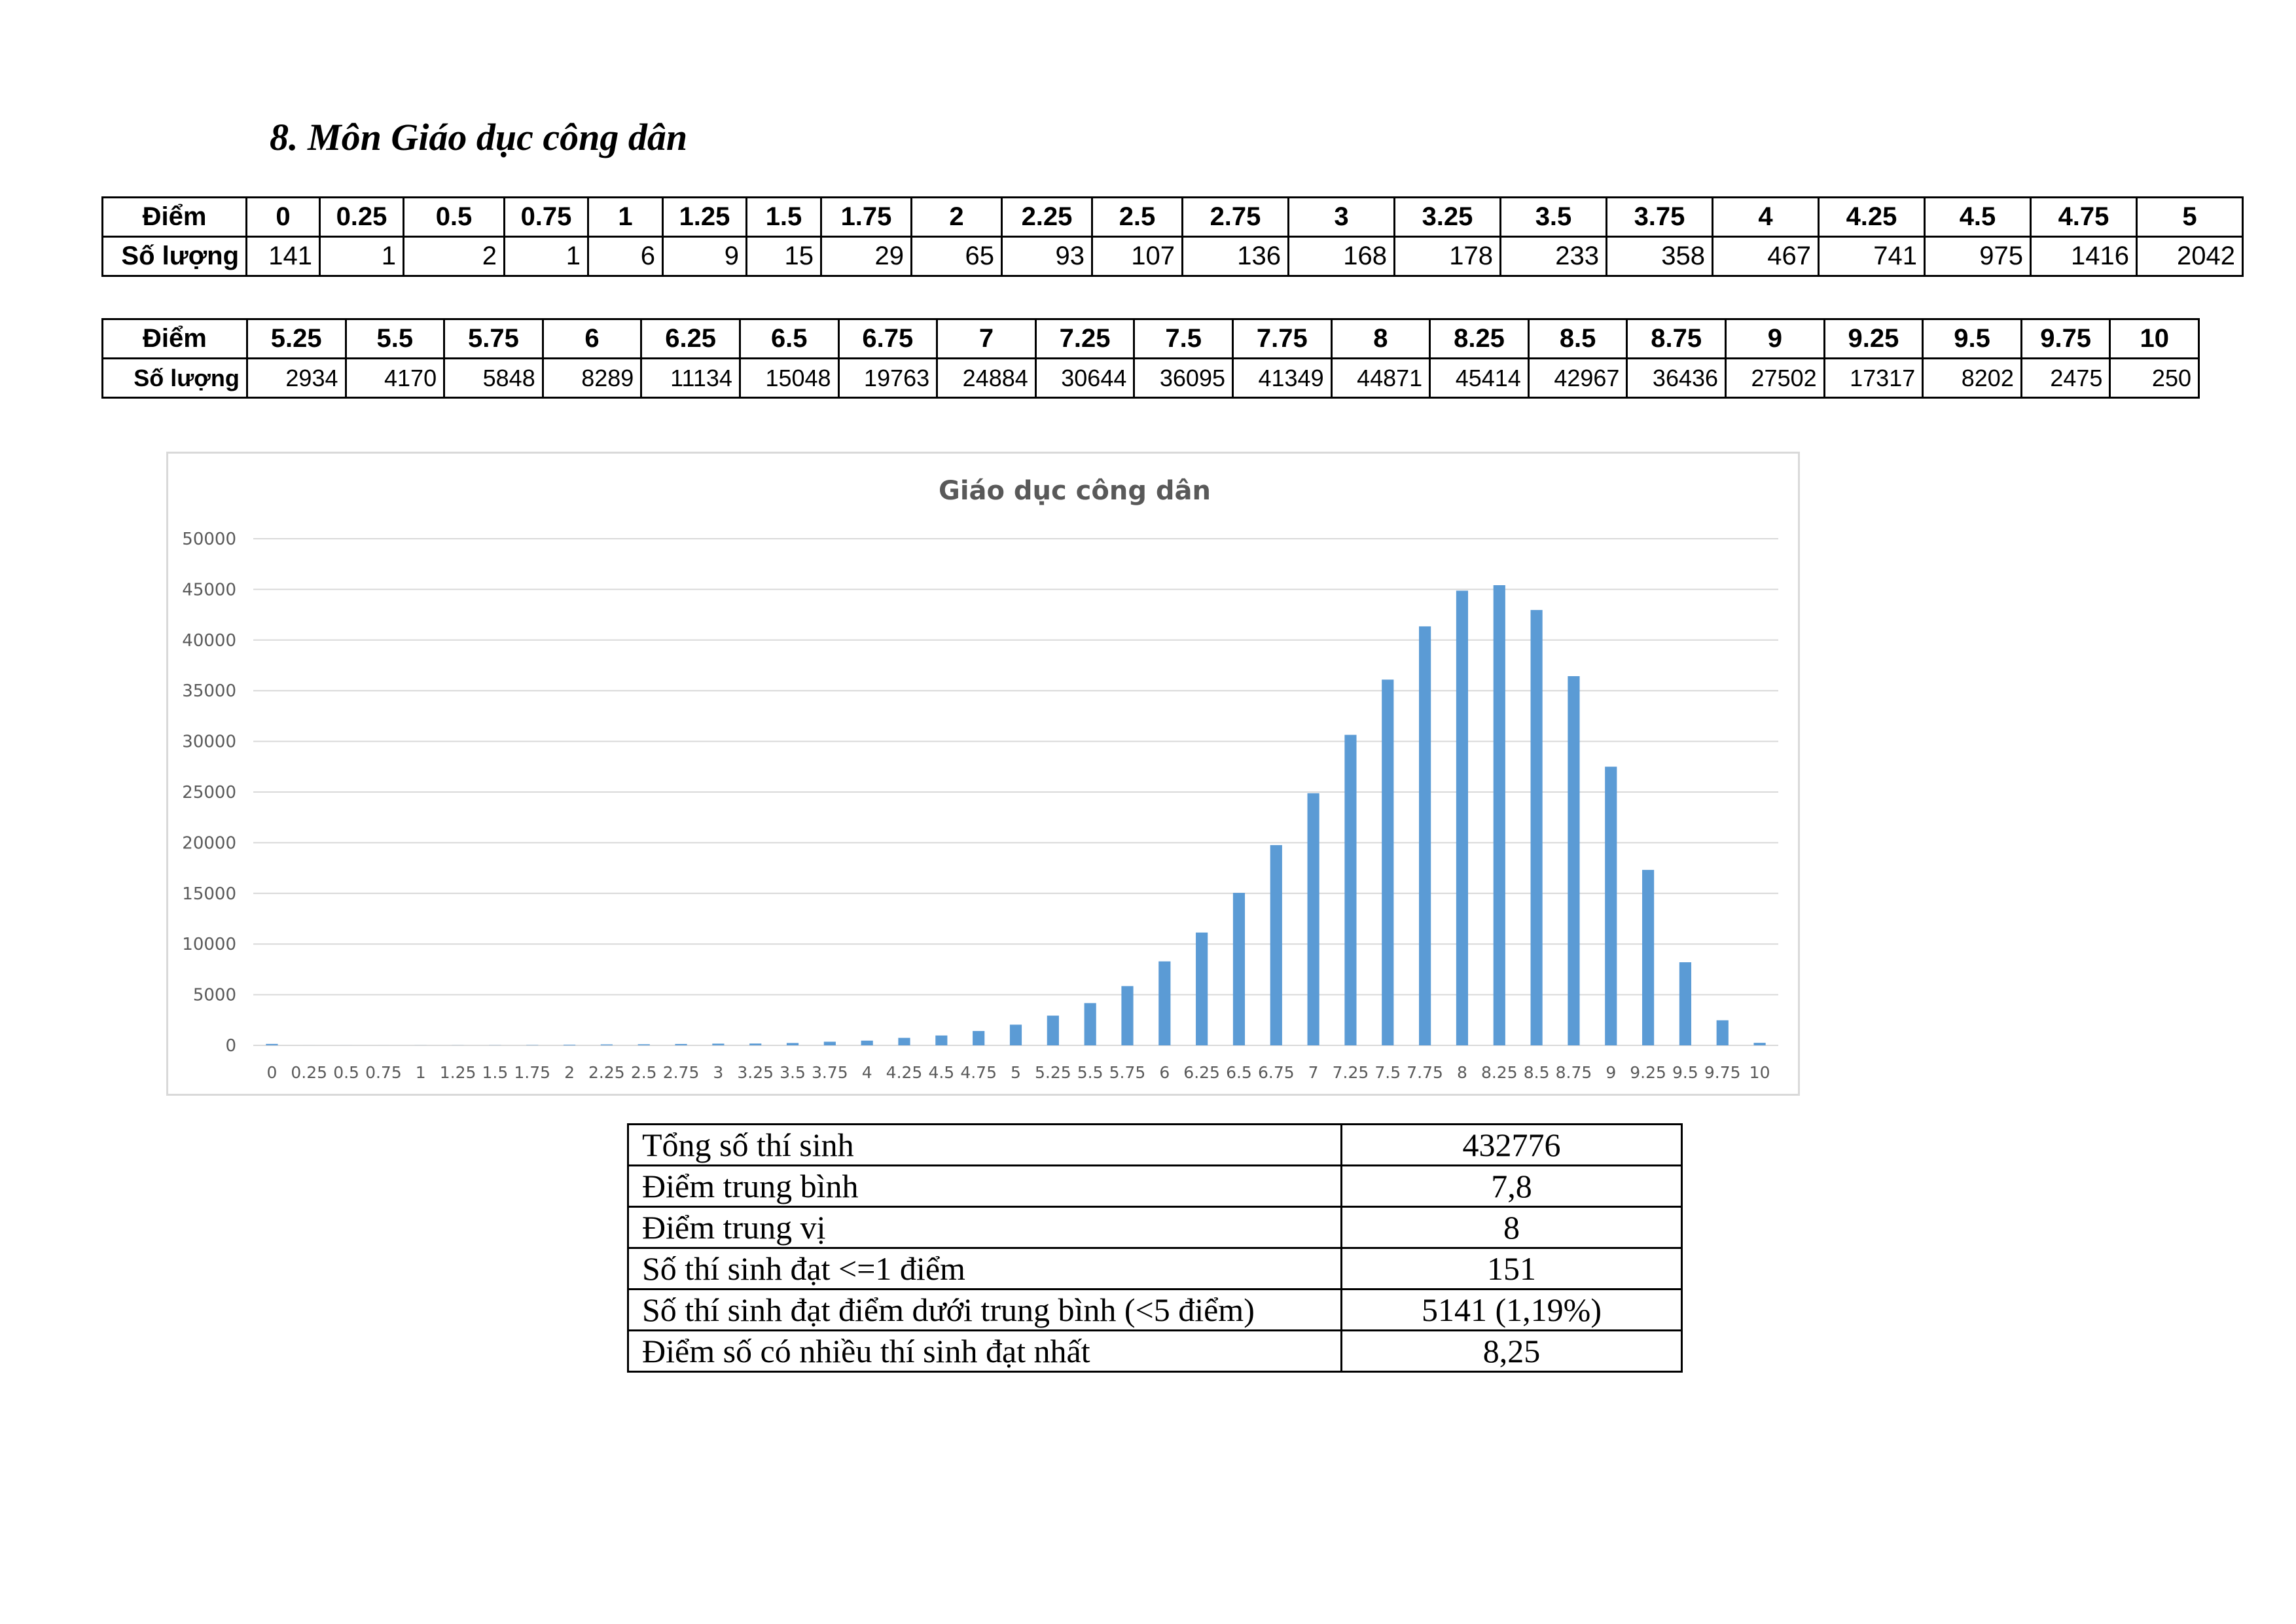 Image resolution: width=2296 pixels, height=1624 pixels. What do you see at coordinates (984, 1144) in the screenshot?
I see `summary-label: Tổng số thí sinh` at bounding box center [984, 1144].